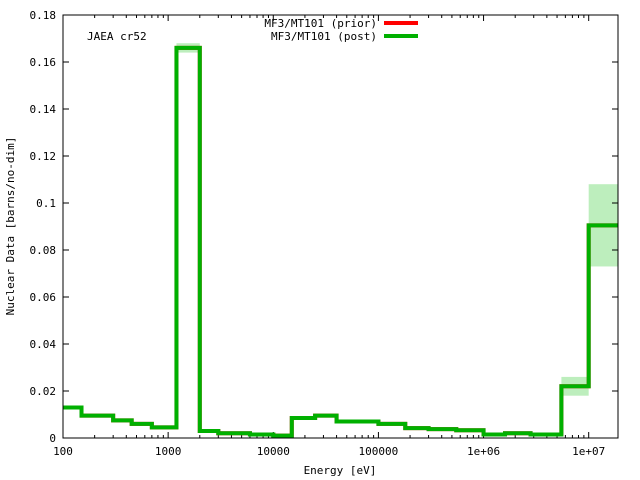 The width and height of the screenshot is (640, 480). What do you see at coordinates (320, 23) in the screenshot?
I see `legend-label-prior: MF3/MT101 (prior)` at bounding box center [320, 23].